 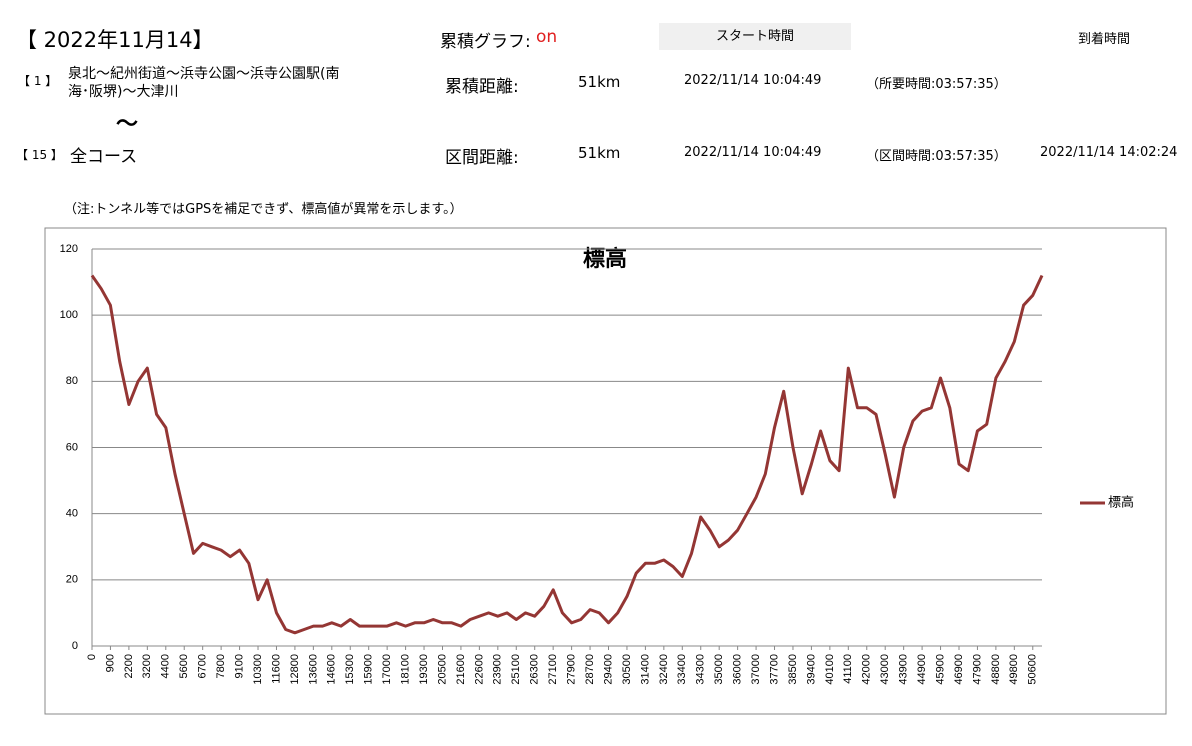 What do you see at coordinates (75, 646) in the screenshot?
I see `y-tick-label: 0` at bounding box center [75, 646].